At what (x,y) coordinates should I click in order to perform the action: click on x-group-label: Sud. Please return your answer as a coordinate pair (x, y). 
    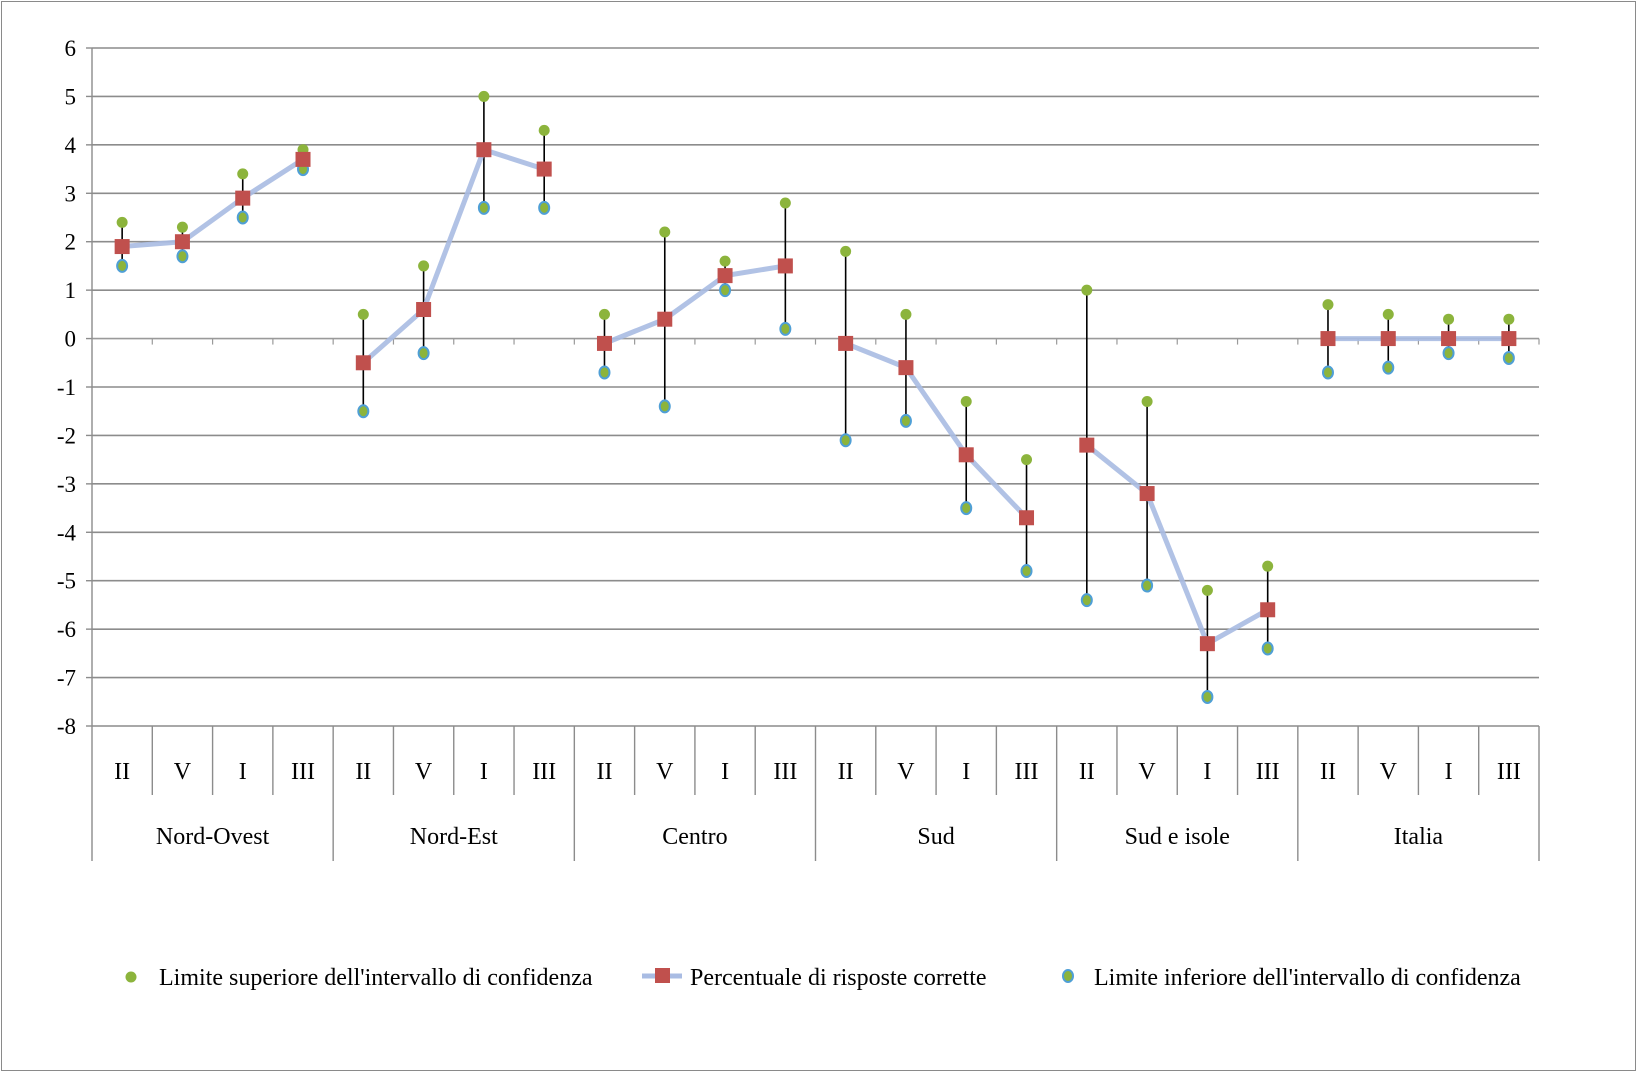
    Looking at the image, I should click on (935, 837).